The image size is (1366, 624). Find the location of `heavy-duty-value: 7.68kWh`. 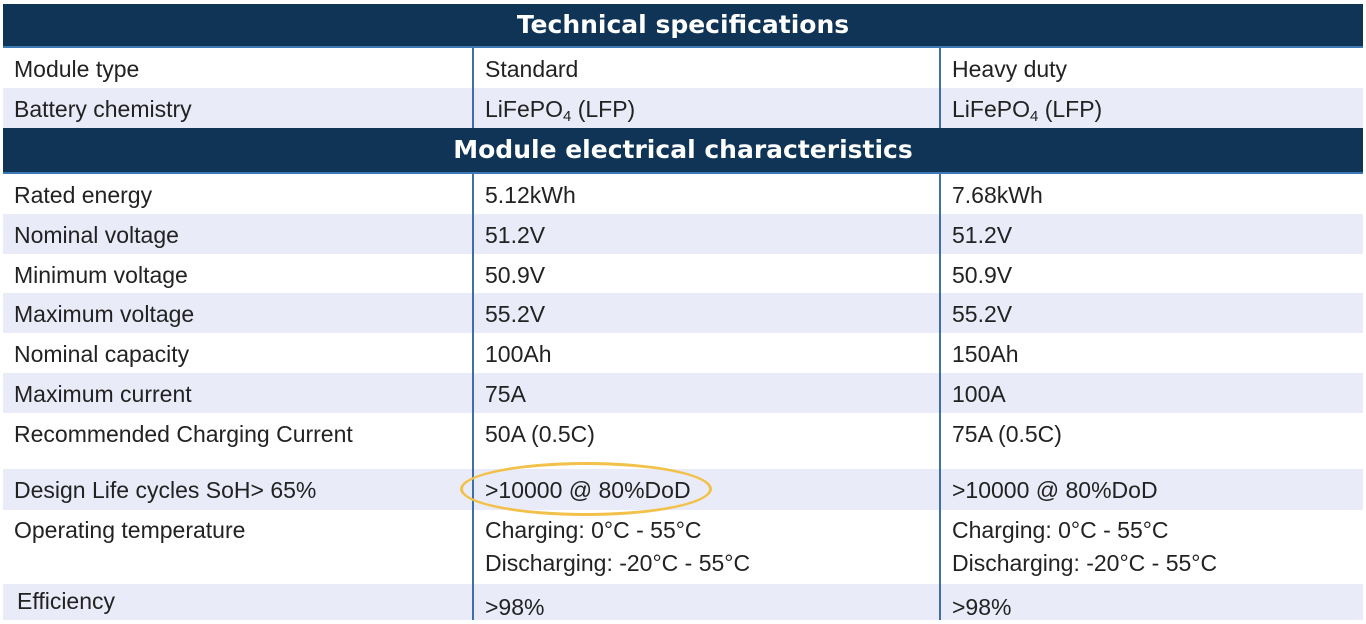

heavy-duty-value: 7.68kWh is located at coordinates (1151, 194).